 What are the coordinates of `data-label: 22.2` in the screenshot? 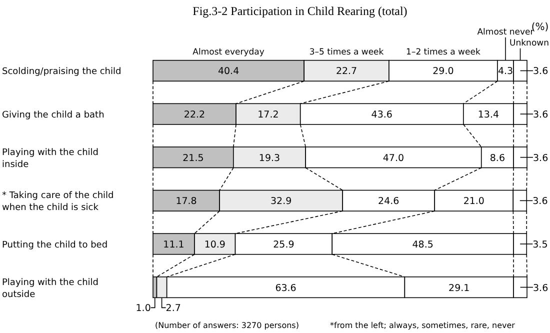 It's located at (195, 115).